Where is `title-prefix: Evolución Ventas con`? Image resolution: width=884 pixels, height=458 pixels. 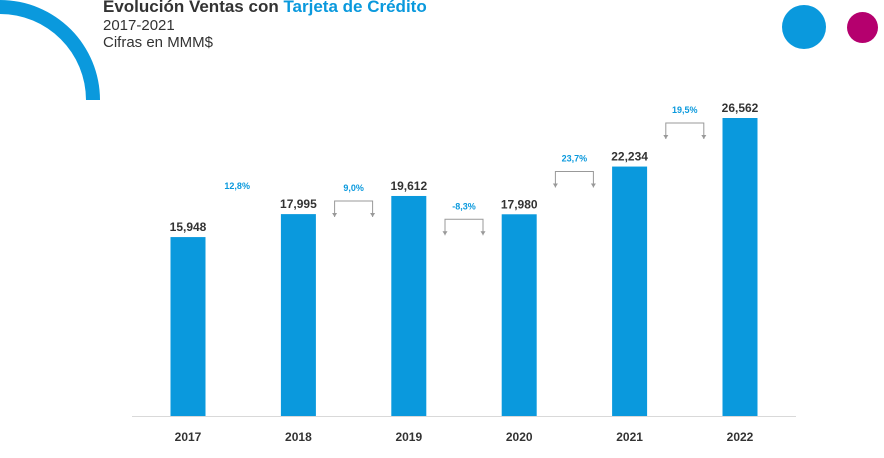 title-prefix: Evolución Ventas con is located at coordinates (193, 8).